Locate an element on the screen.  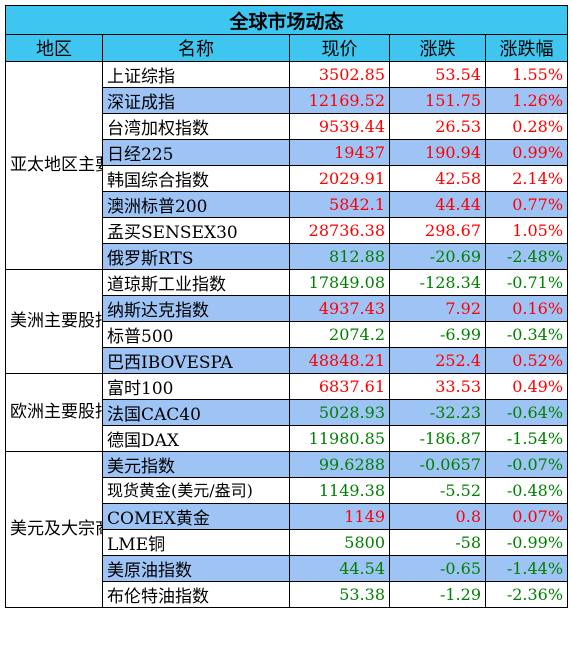
percent-value: 0.49% is located at coordinates (526, 386).